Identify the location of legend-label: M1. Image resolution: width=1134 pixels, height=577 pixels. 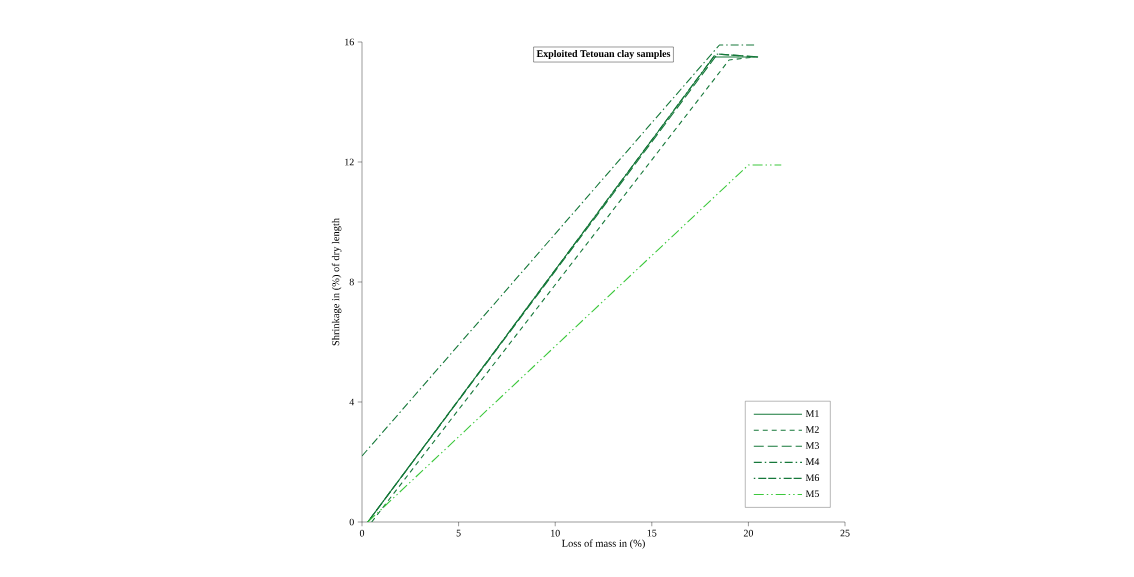
(812, 413).